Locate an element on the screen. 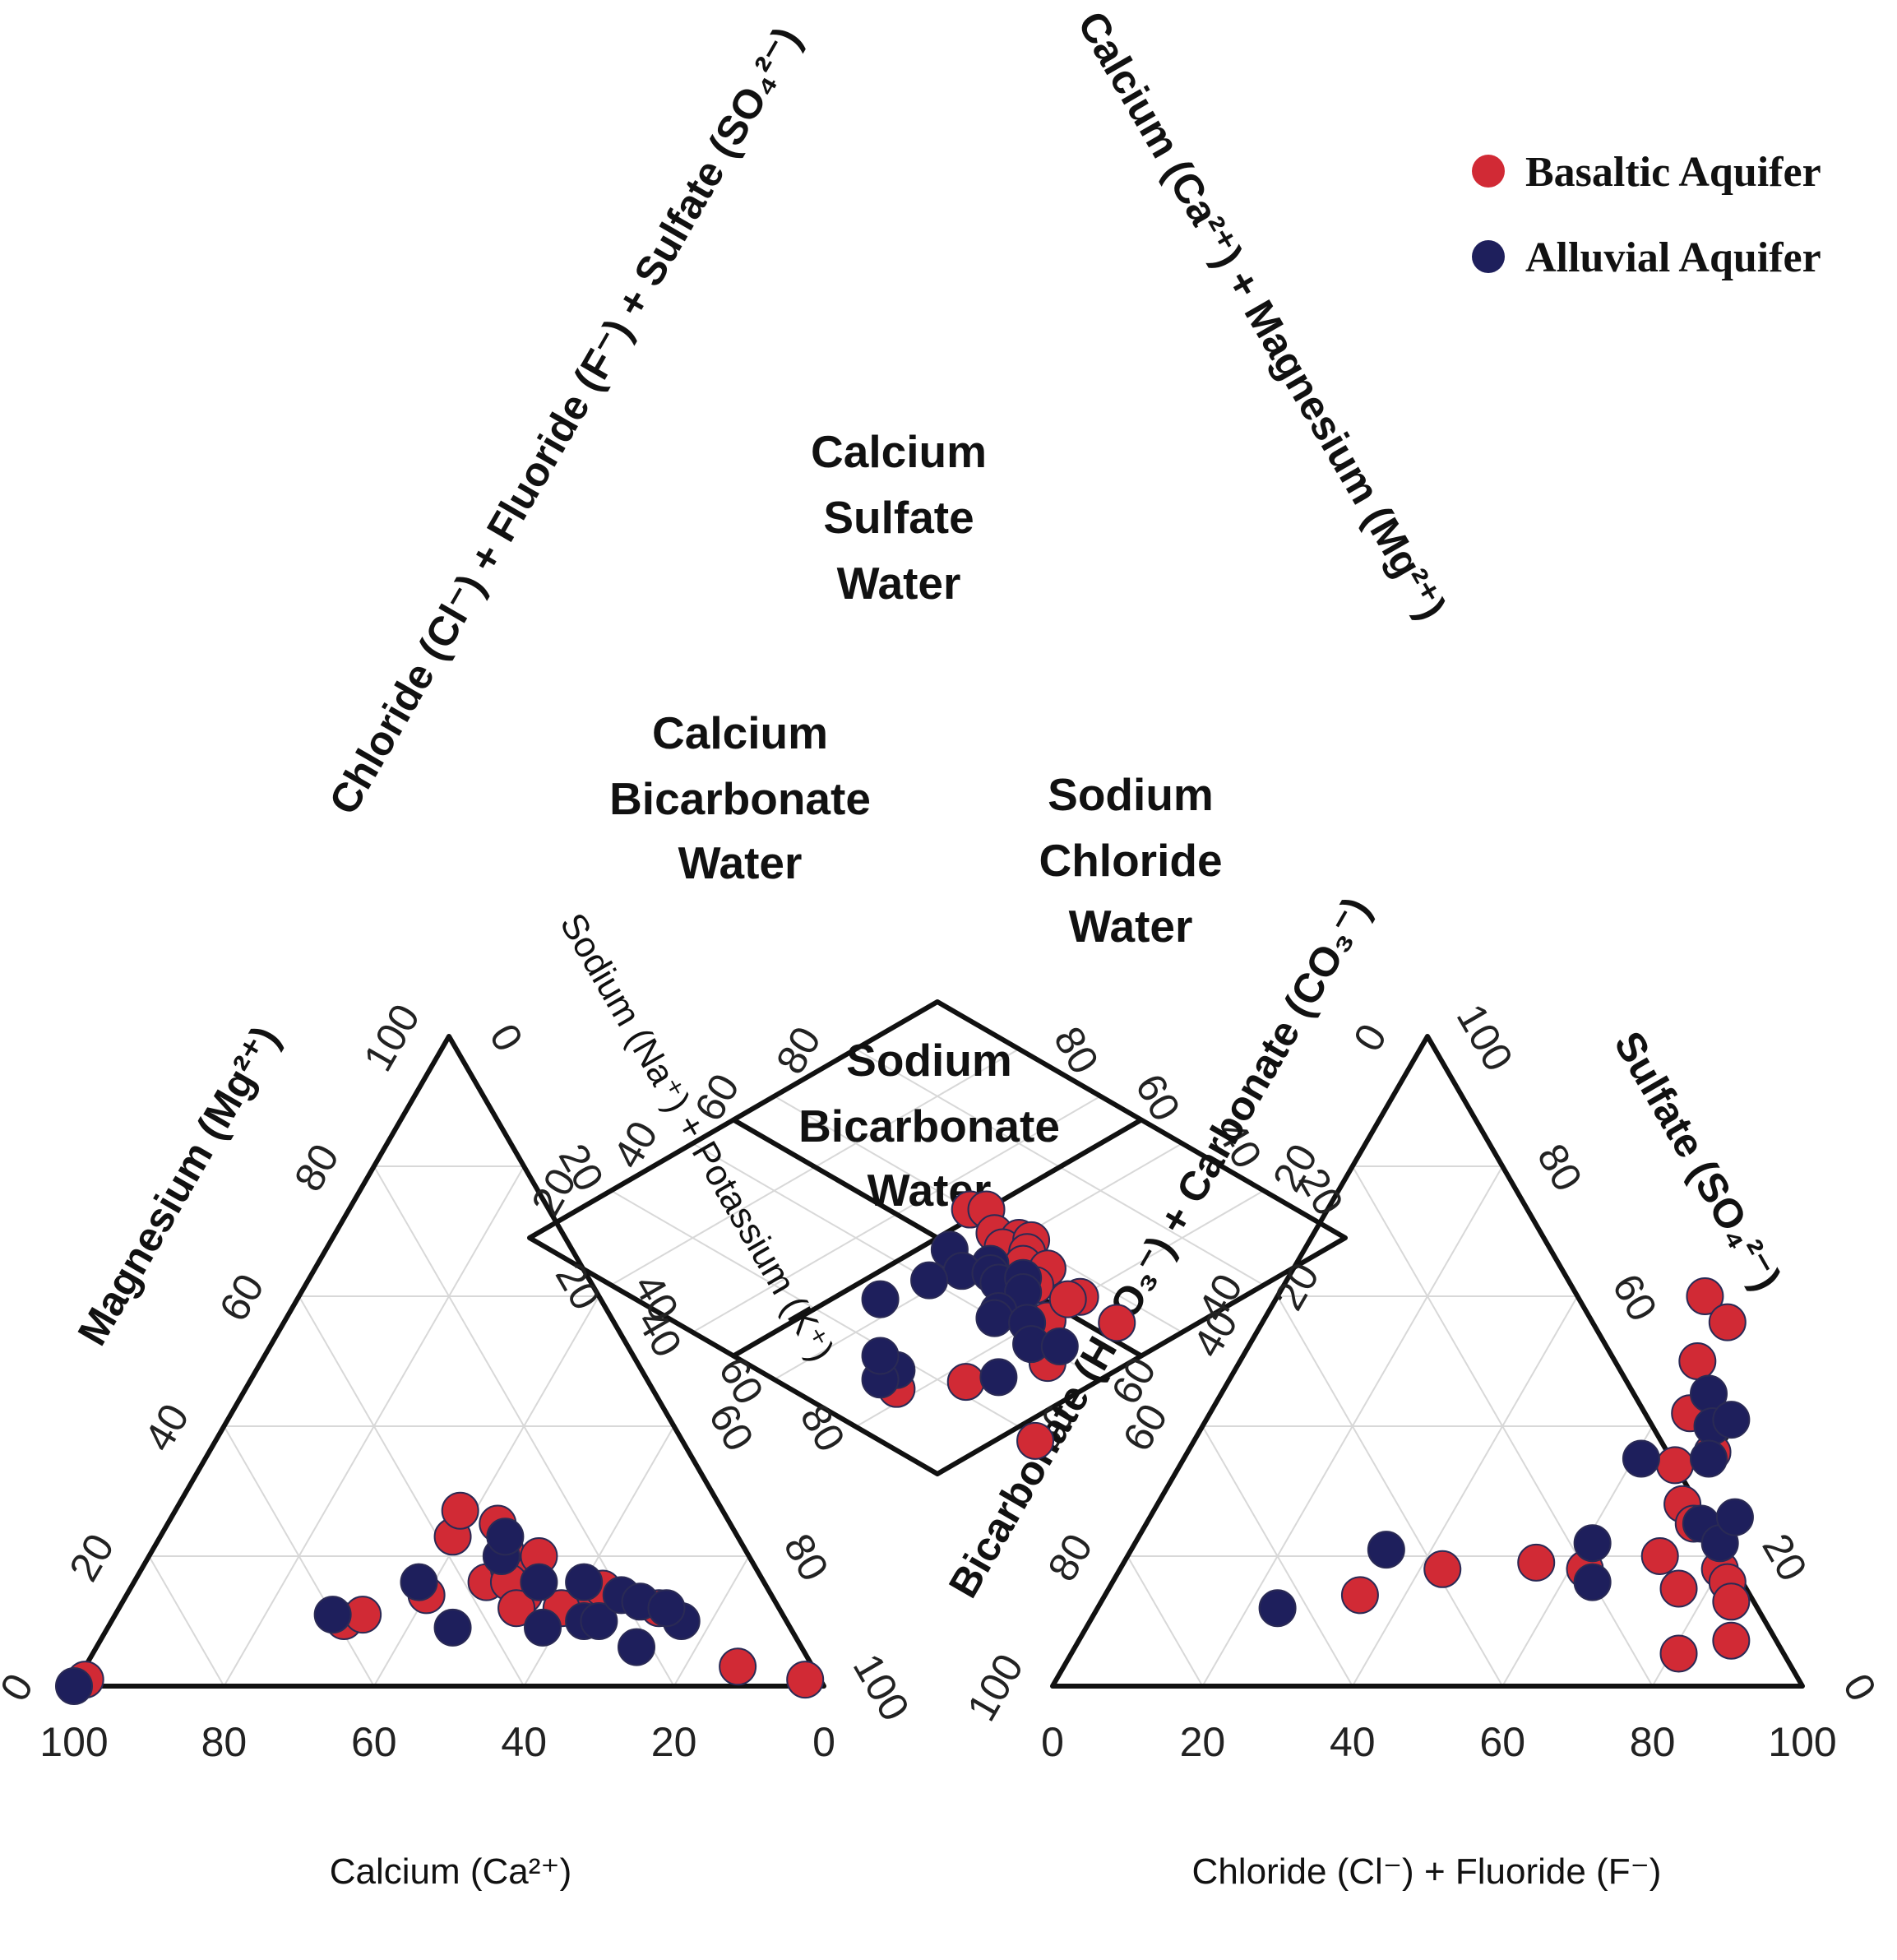  cation-left-tick: 100 is located at coordinates (391, 1037).